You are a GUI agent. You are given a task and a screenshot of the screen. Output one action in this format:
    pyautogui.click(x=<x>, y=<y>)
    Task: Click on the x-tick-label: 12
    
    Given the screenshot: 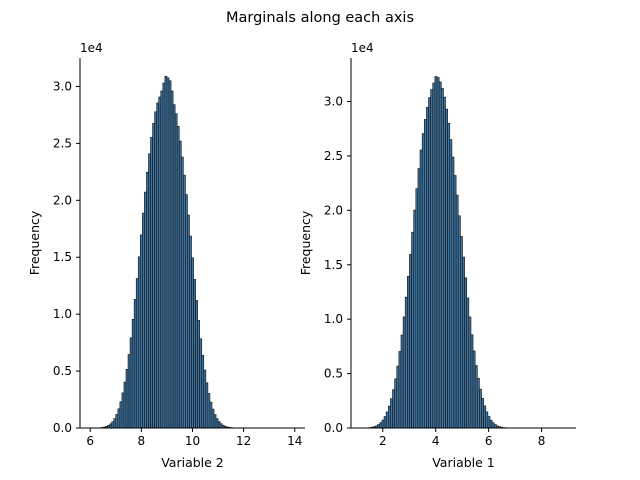 What is the action you would take?
    pyautogui.click(x=243, y=441)
    